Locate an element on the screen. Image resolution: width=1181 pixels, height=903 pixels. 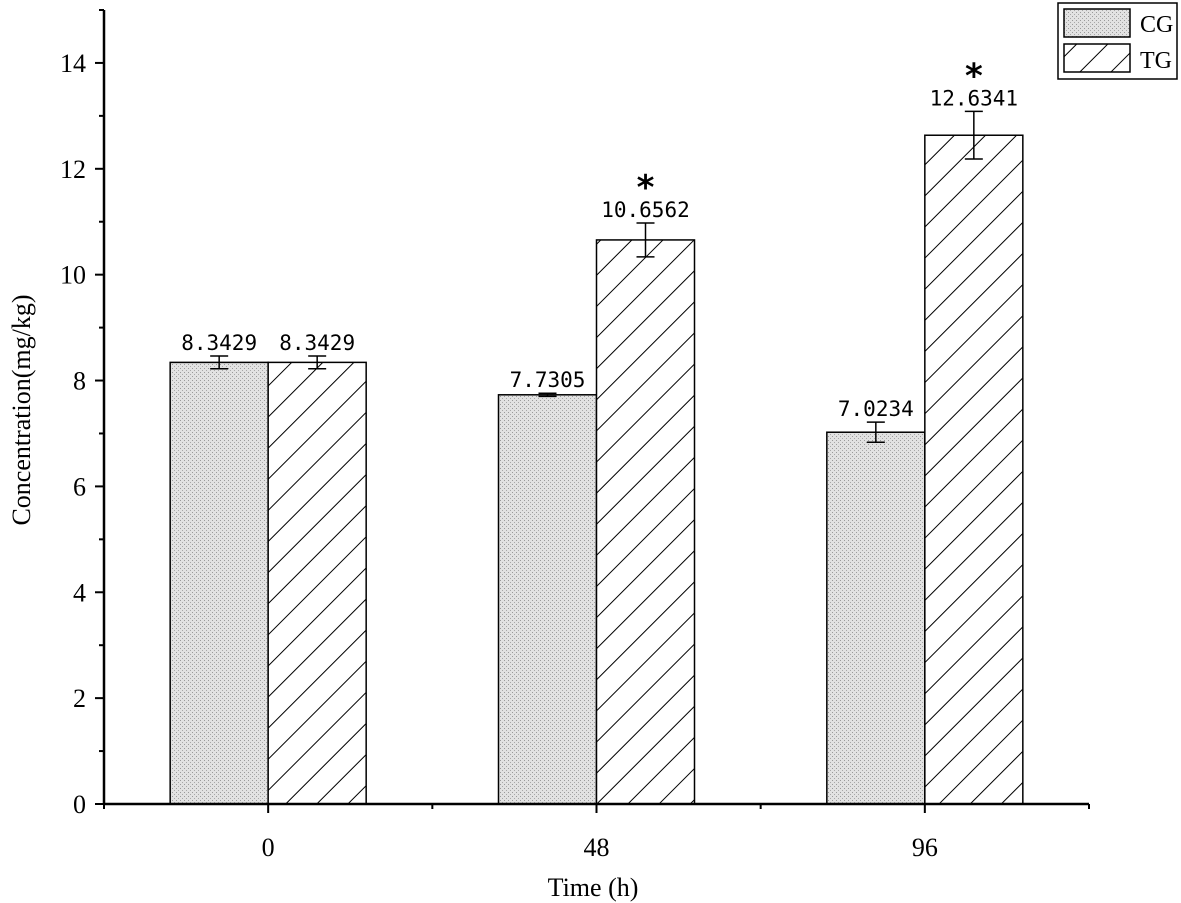
legend-swatch-cg is located at coordinates (1097, 23).